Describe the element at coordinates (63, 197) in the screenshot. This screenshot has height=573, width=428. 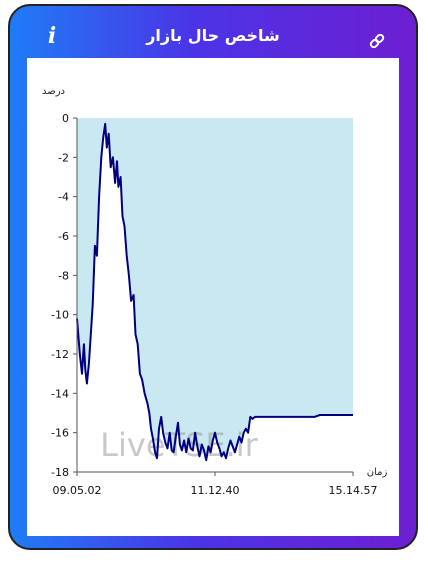
I see `y-tick-label: -4` at that location.